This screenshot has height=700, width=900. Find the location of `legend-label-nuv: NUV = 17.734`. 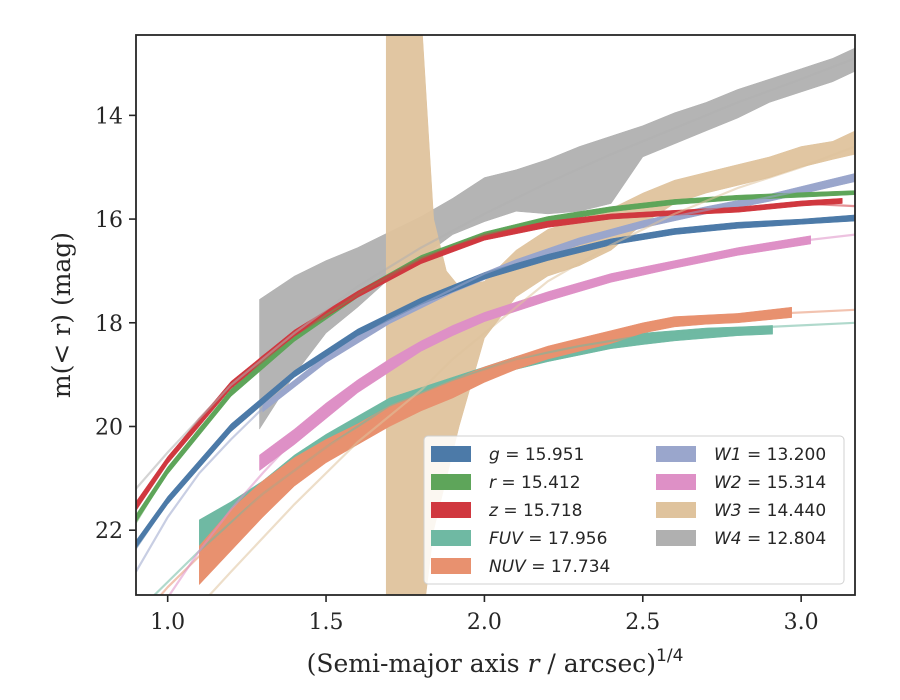

legend-label-nuv: NUV = 17.734 is located at coordinates (549, 567).